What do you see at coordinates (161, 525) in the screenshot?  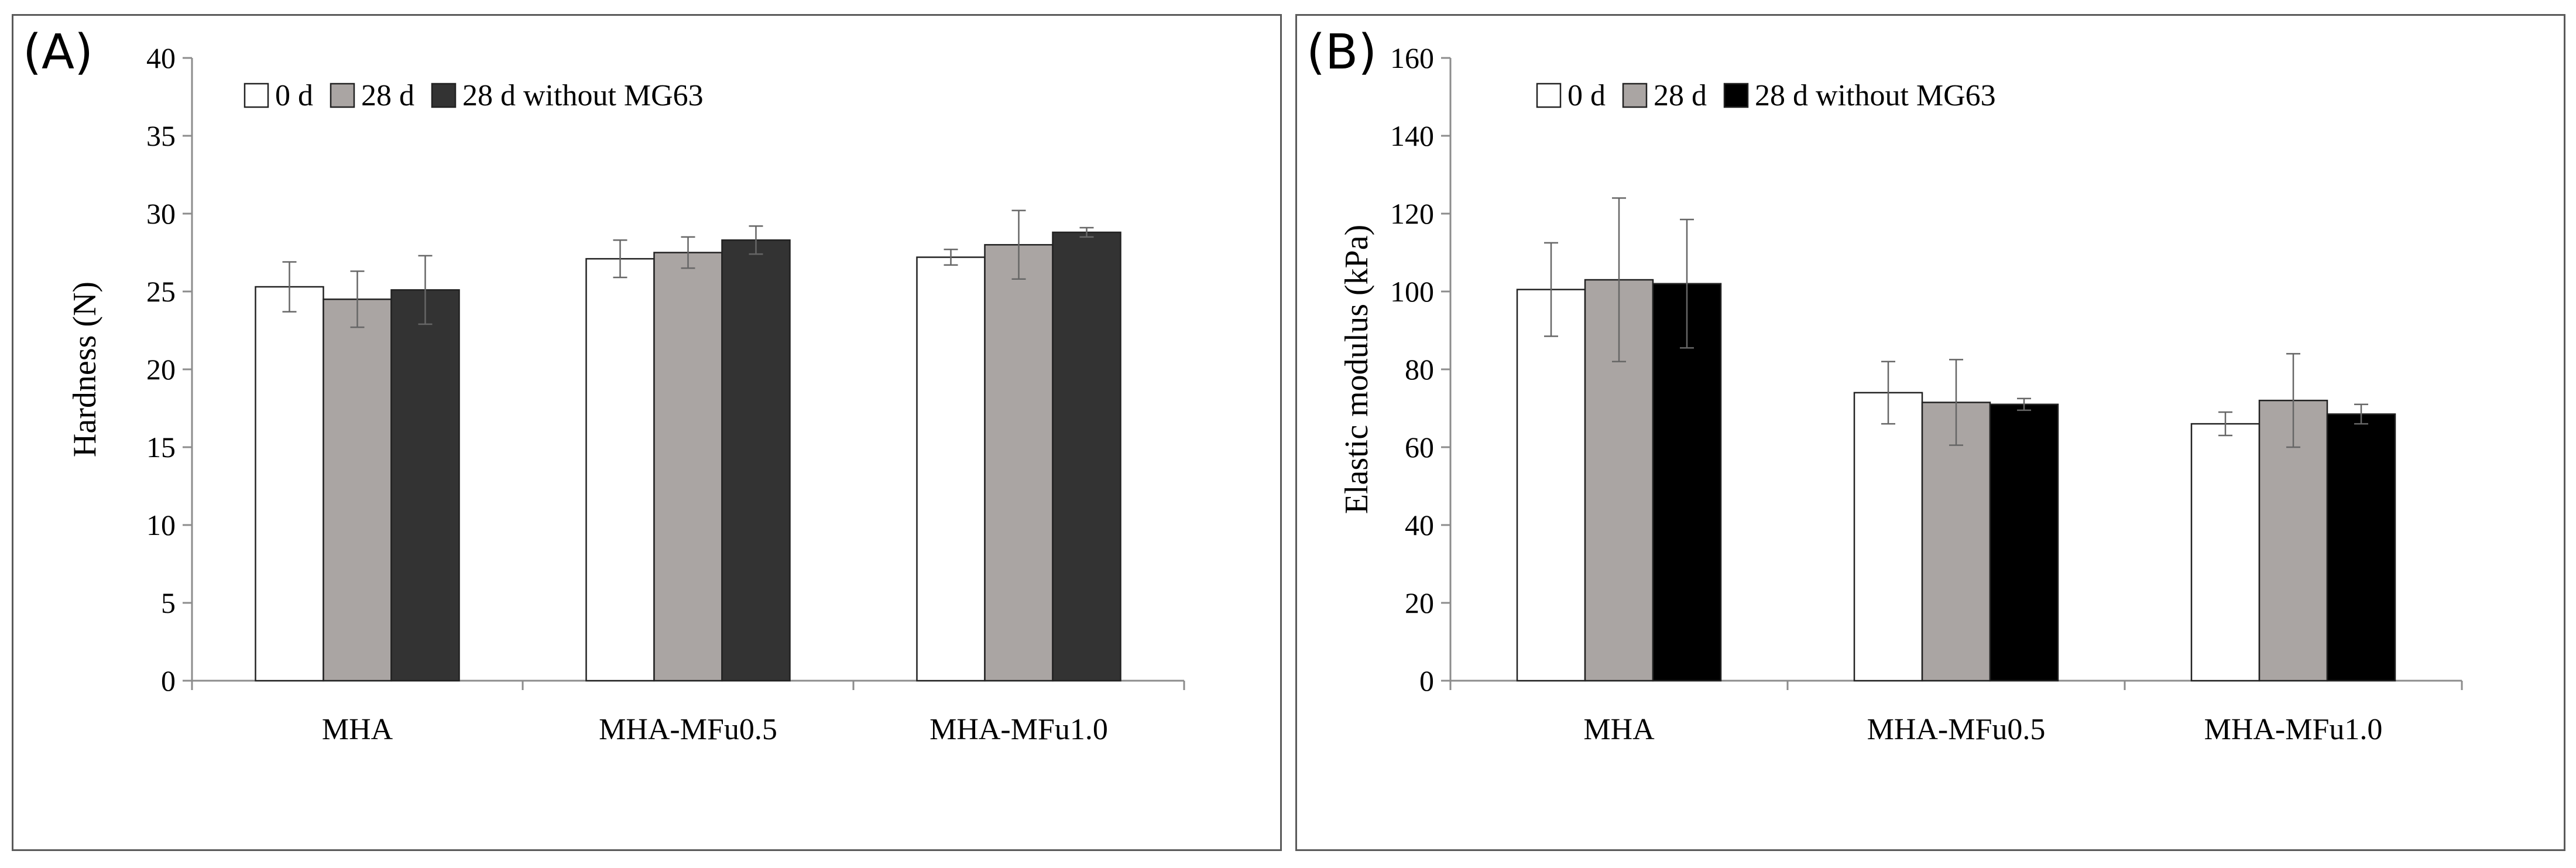 I see `y-tick-label: 10` at bounding box center [161, 525].